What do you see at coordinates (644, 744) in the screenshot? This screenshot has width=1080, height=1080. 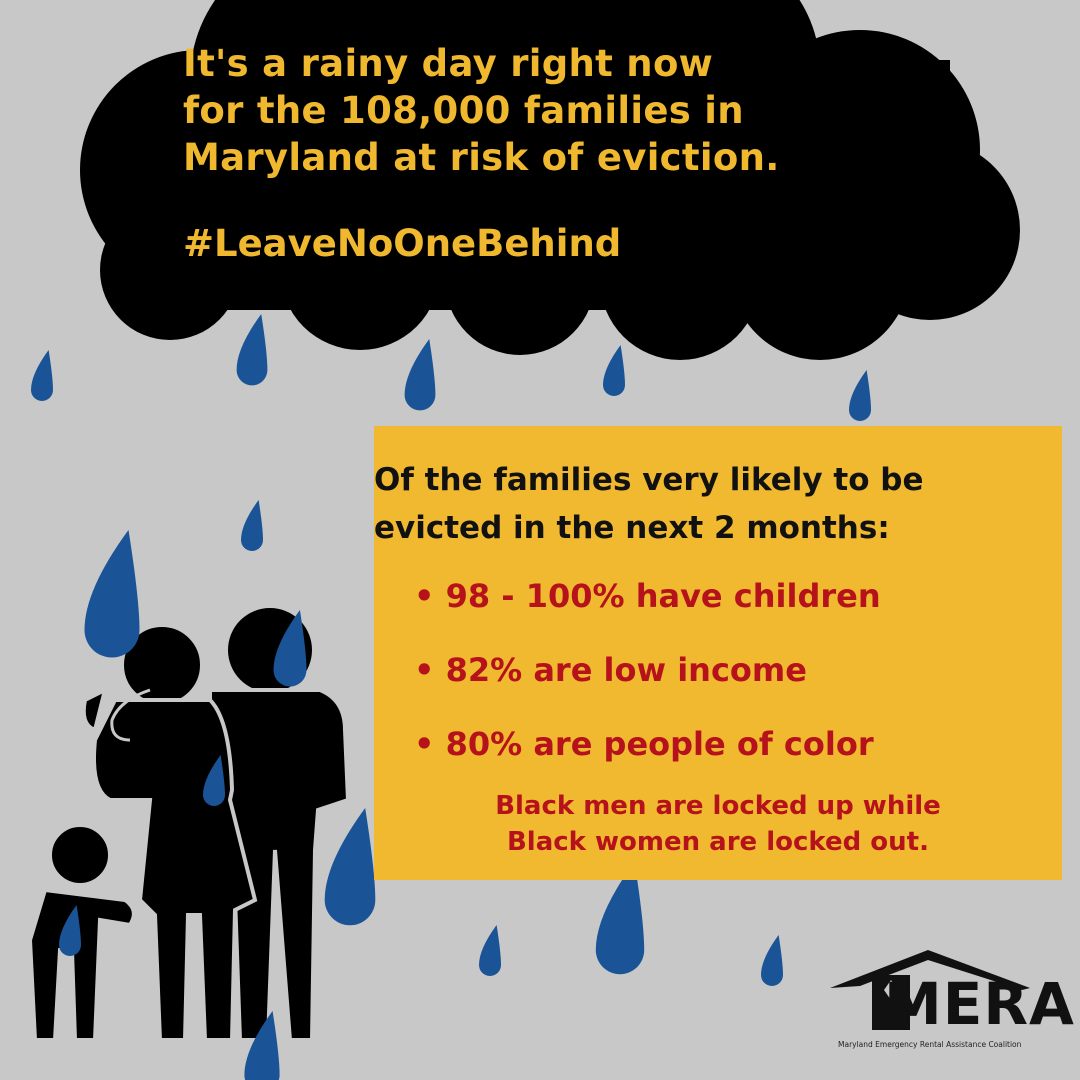 I see `stat-bullet-color: • 80% are people of color` at bounding box center [644, 744].